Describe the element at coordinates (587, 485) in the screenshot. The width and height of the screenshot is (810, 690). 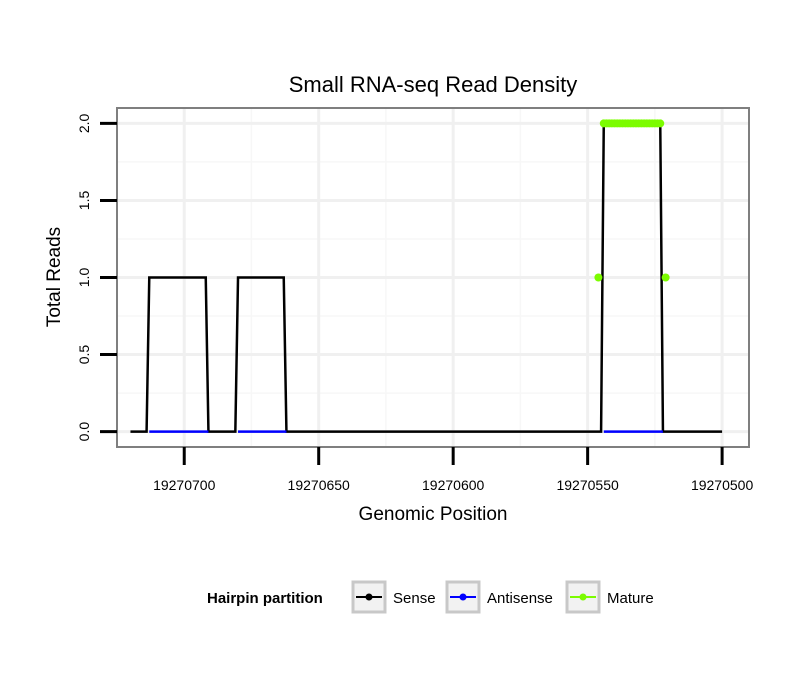
I see `x-tick-label: 19270550` at that location.